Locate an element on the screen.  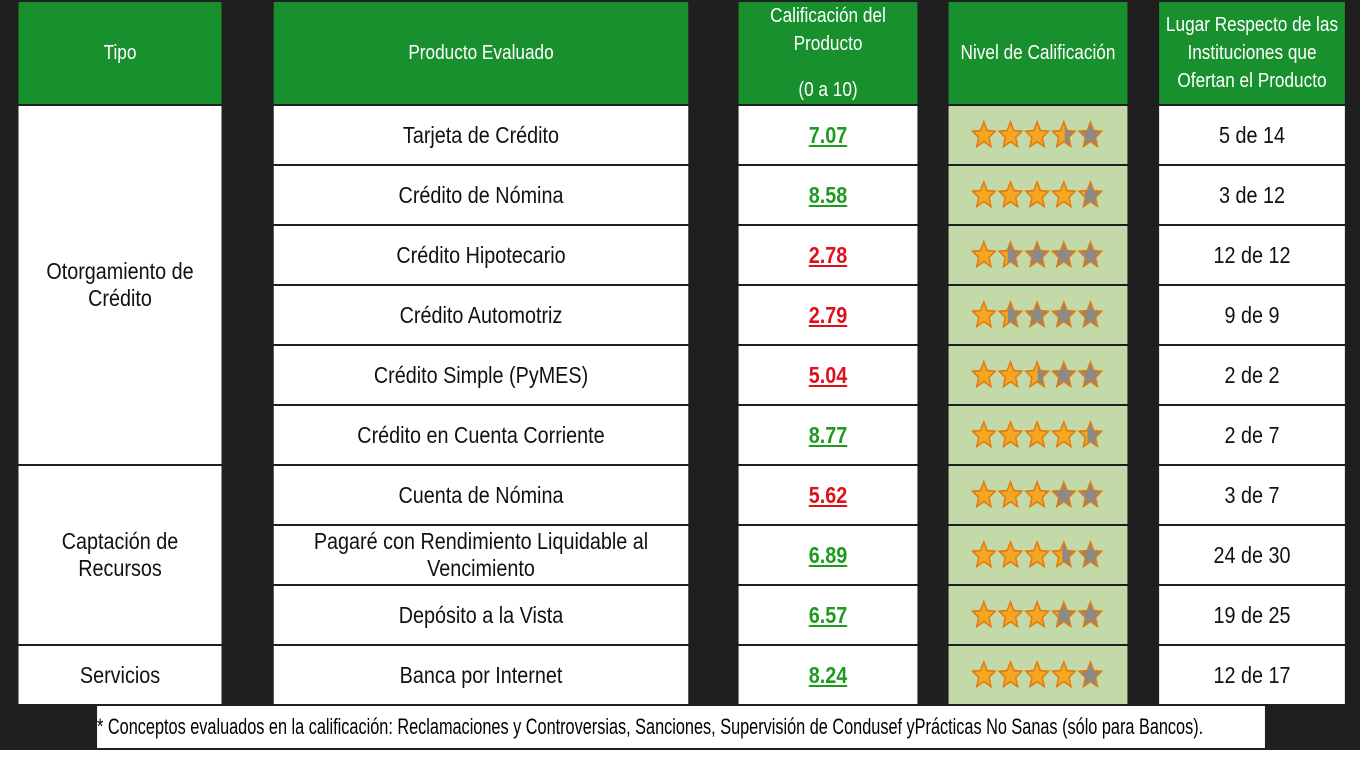
lugar-cell: 2 de 7 is located at coordinates (1252, 435).